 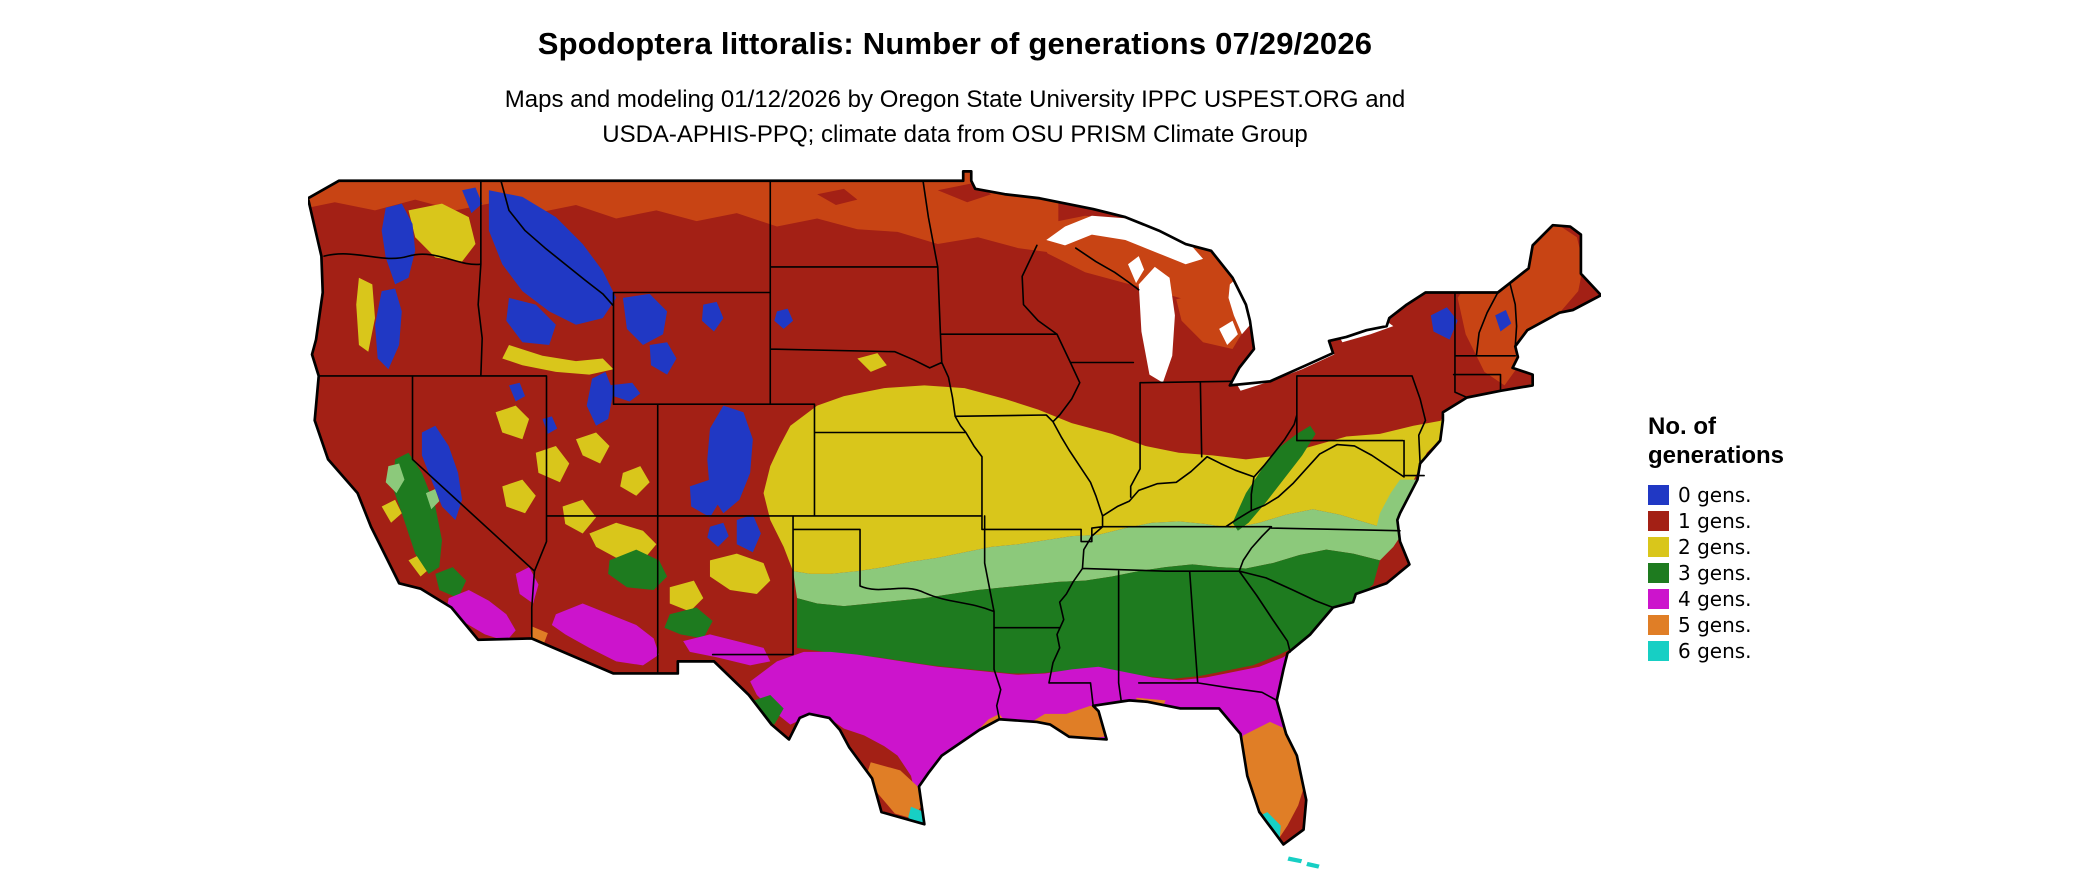 What do you see at coordinates (1758, 495) in the screenshot?
I see `legend-item: 0 gens.` at bounding box center [1758, 495].